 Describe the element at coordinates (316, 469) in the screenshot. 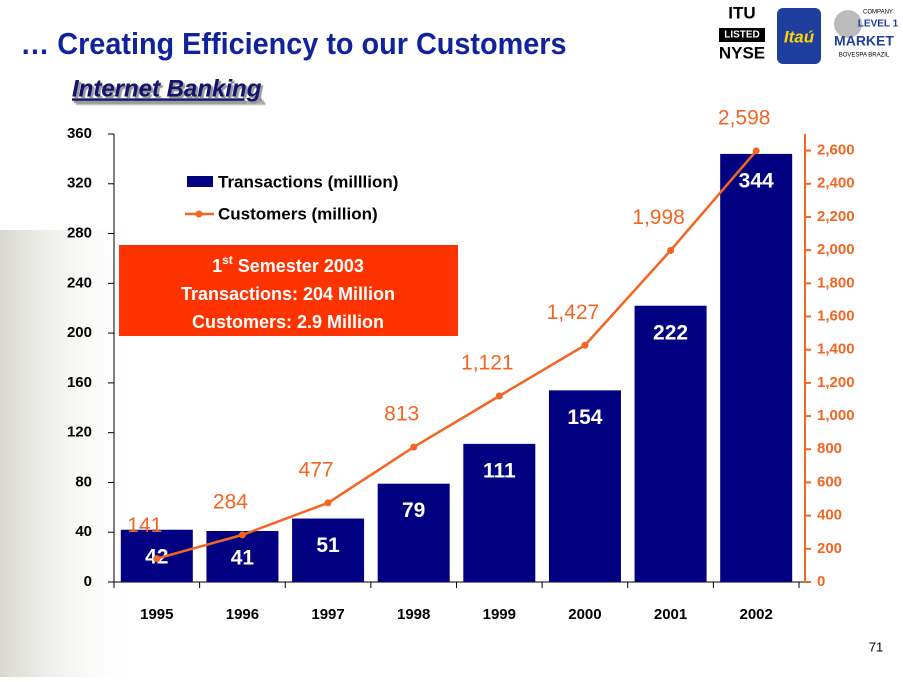

I see `line-label: 477` at that location.